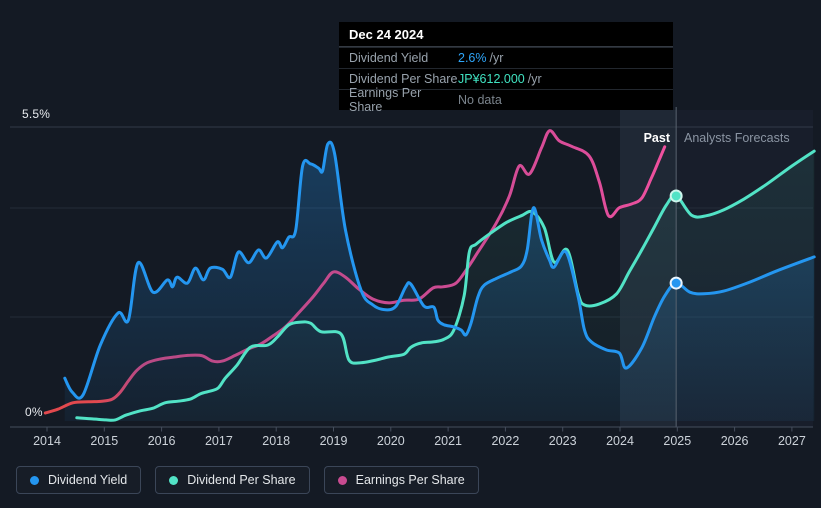 The height and width of the screenshot is (508, 821). What do you see at coordinates (620, 441) in the screenshot?
I see `x-axis-year-label: 2024` at bounding box center [620, 441].